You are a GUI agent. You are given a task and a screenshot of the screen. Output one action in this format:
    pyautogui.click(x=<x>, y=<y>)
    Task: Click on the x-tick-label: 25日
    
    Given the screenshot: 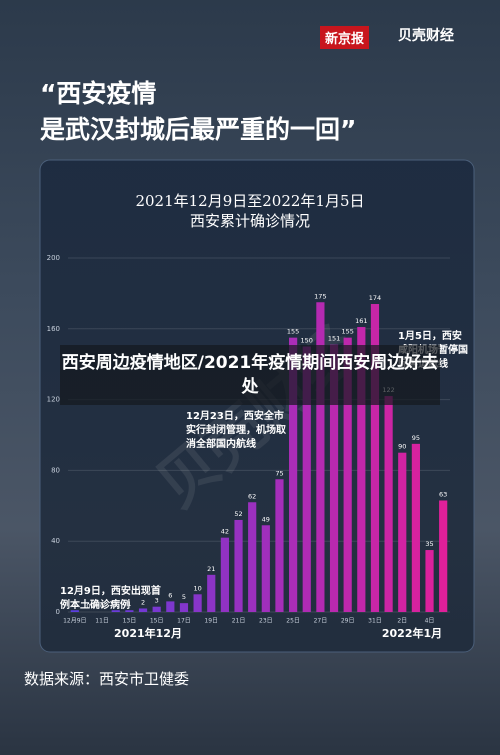 What is the action you would take?
    pyautogui.click(x=293, y=621)
    